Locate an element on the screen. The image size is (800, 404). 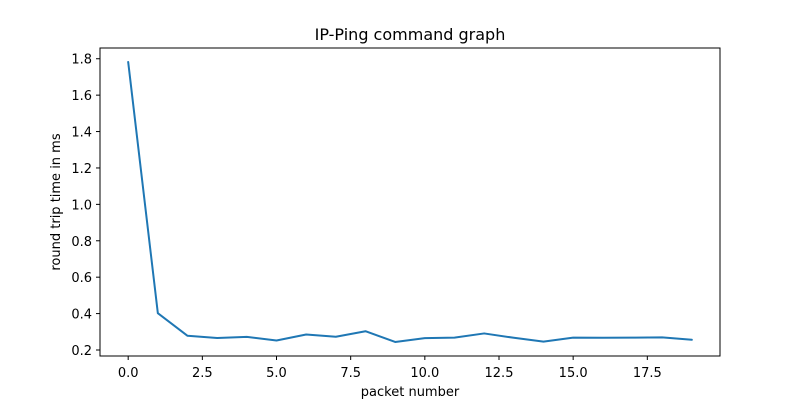
y-tick-label: 0.4 is located at coordinates (81, 315).